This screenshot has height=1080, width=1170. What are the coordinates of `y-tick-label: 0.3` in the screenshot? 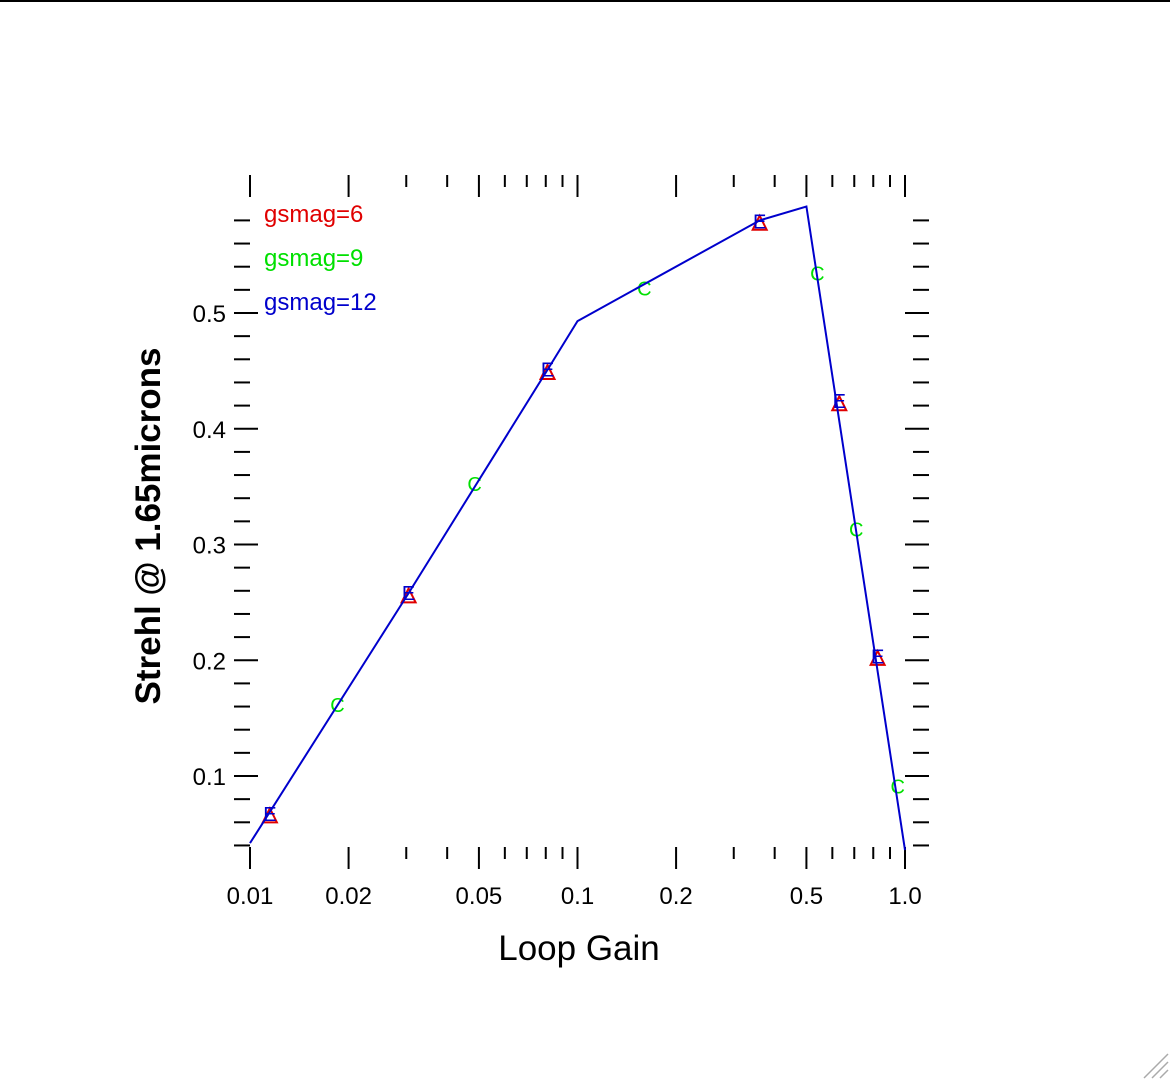 It's located at (209, 546).